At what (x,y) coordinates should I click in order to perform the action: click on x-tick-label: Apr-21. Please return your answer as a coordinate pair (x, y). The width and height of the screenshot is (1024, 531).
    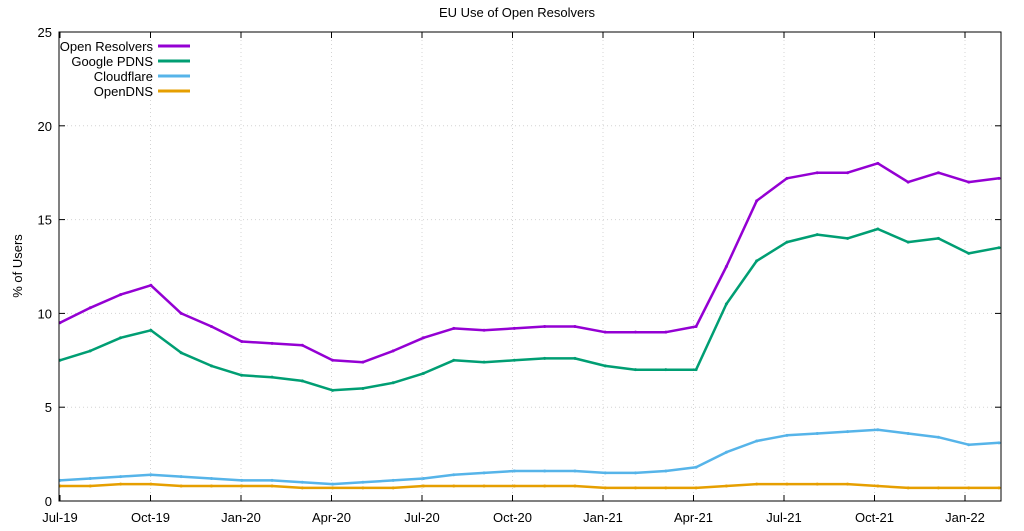
    Looking at the image, I should click on (693, 517).